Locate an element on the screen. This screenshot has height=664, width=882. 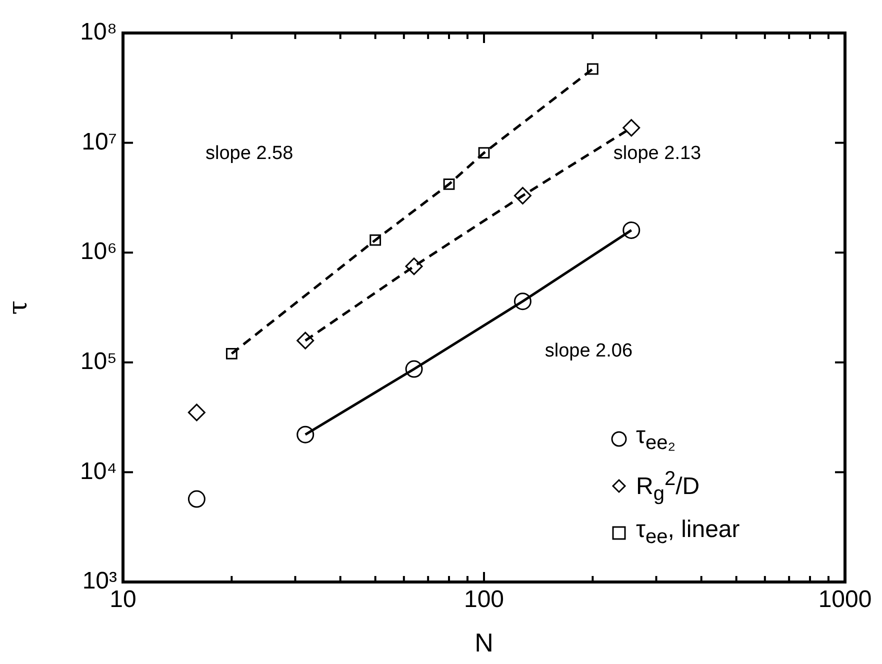
y-tick-label: 10⁴ is located at coordinates (98, 471).